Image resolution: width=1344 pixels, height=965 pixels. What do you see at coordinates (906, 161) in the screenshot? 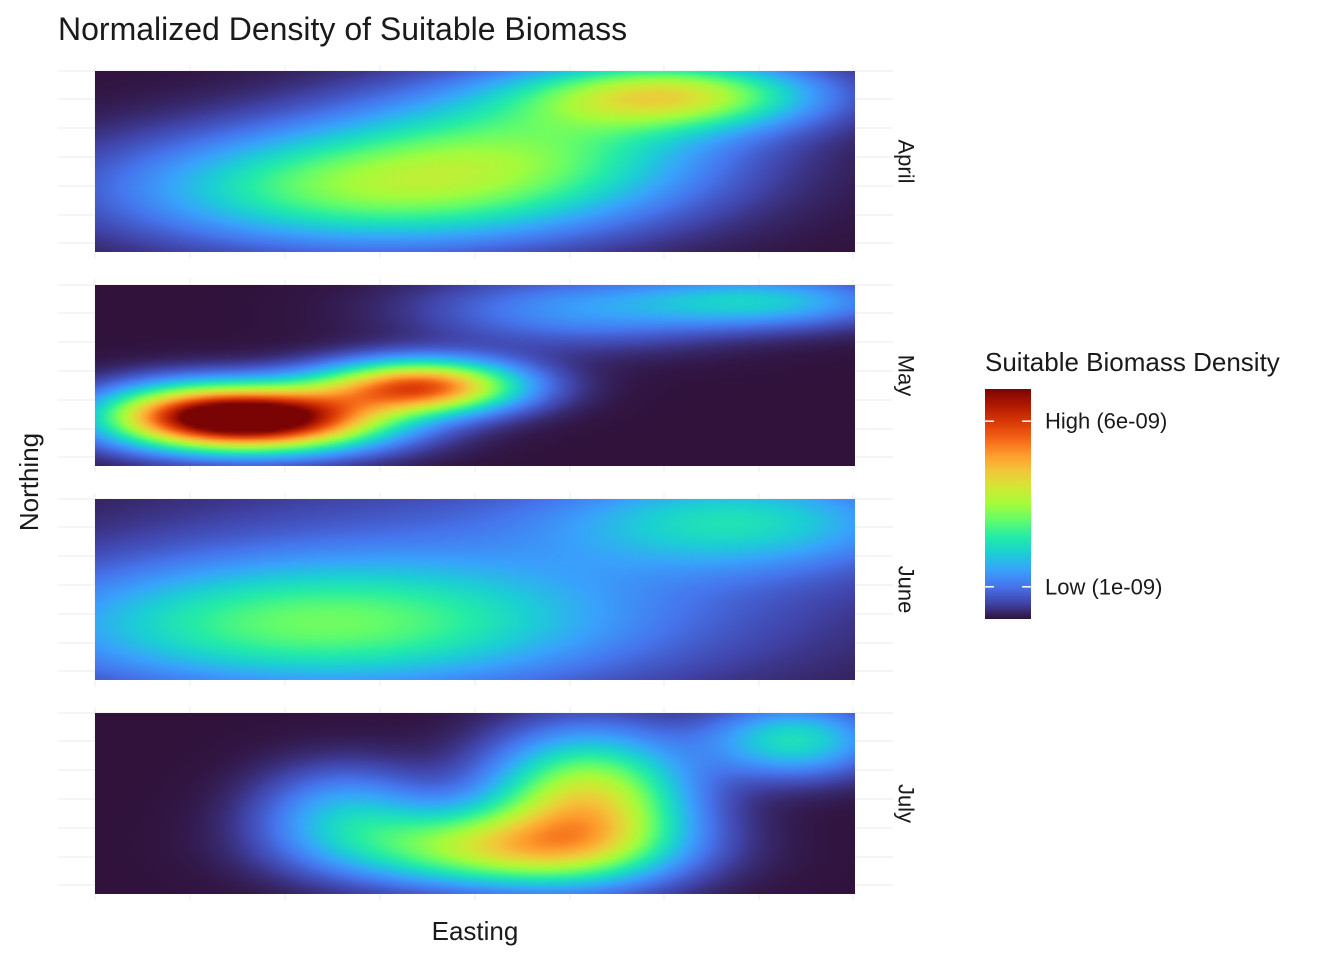
I see `facet-label: April` at bounding box center [906, 161].